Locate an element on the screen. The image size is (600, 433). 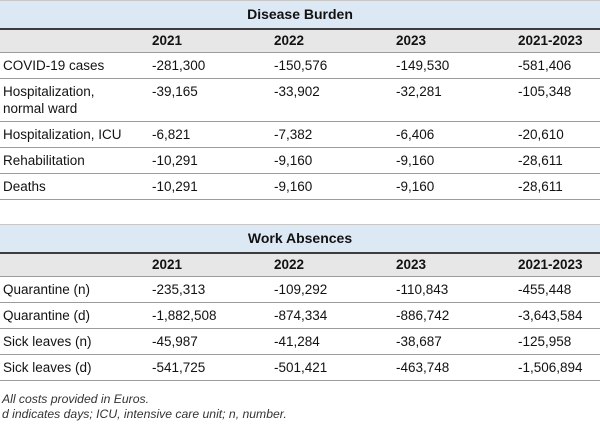
row-label: Deaths is located at coordinates (24, 186).